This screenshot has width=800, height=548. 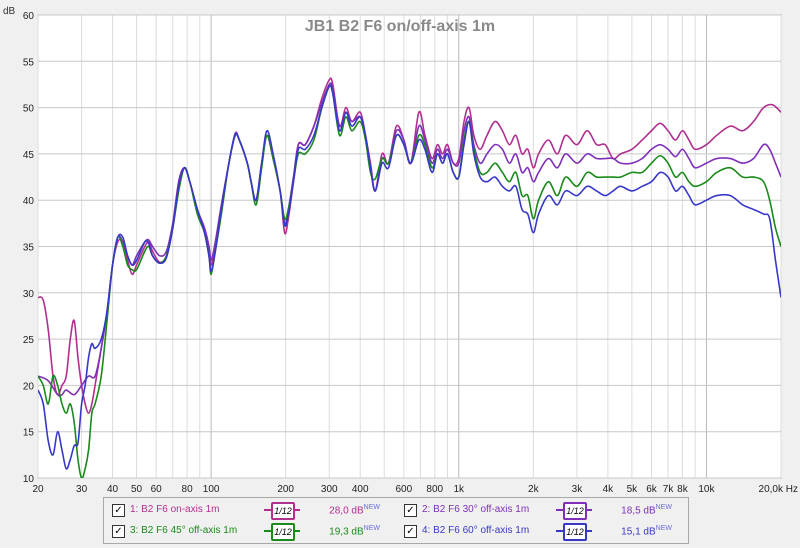 I want to click on x-tick-label: 7k, so click(x=669, y=489).